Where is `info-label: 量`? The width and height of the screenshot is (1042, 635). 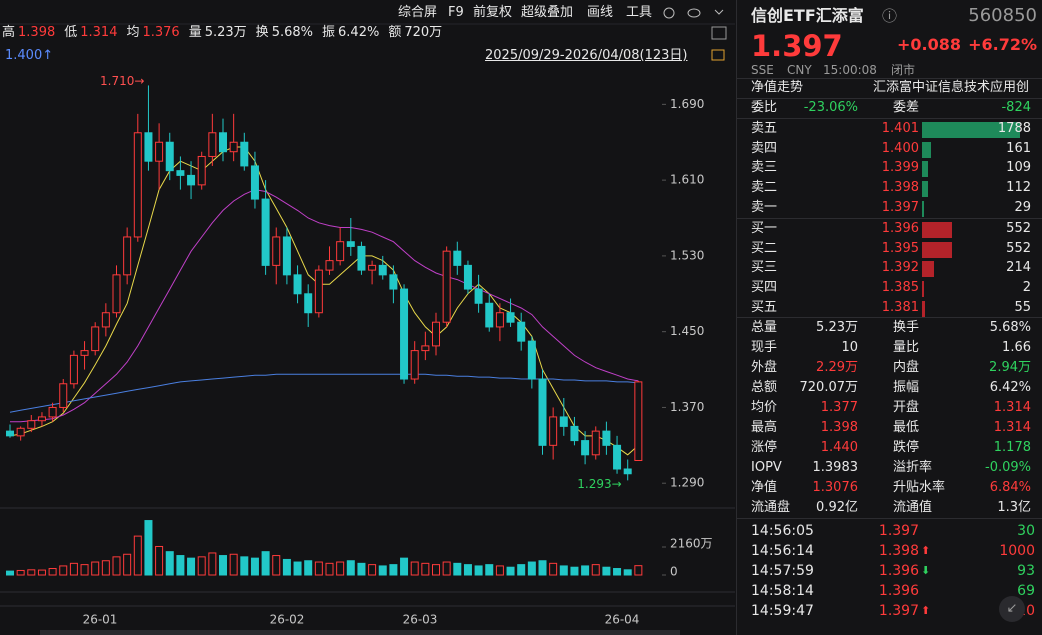
info-label: 量 is located at coordinates (195, 32).